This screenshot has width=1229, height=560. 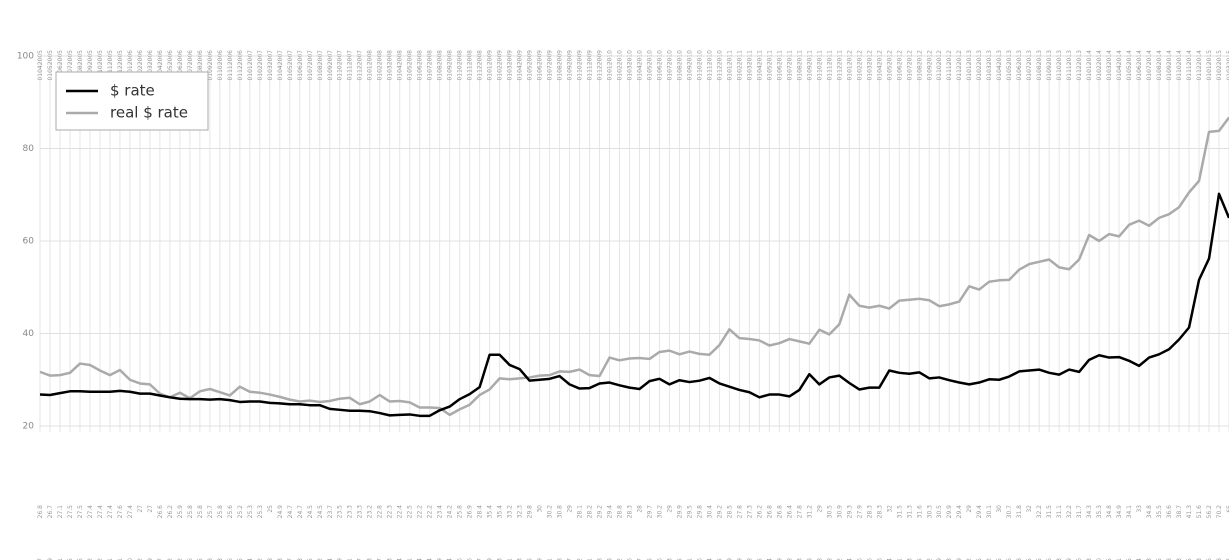 What do you see at coordinates (679, 559) in the screenshot?
I see `value-label: 35.5` at bounding box center [679, 559].